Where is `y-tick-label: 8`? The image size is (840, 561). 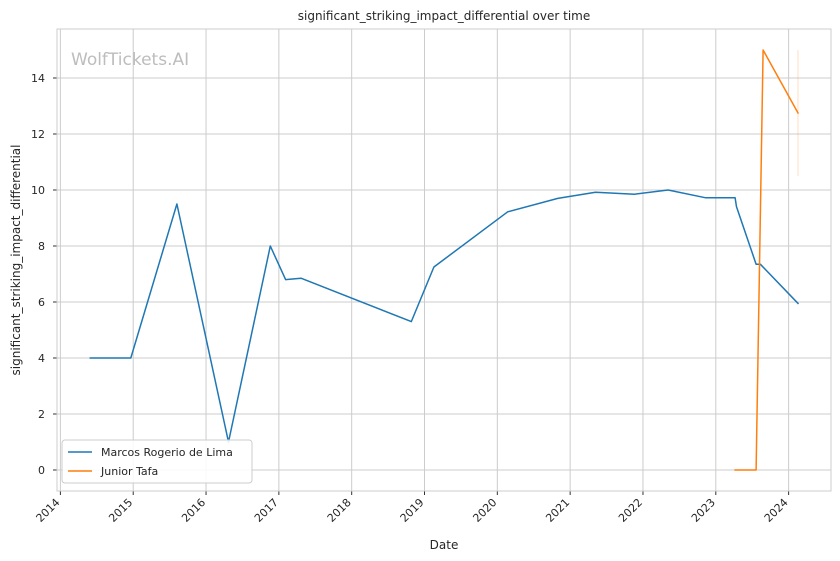 y-tick-label: 8 is located at coordinates (41, 246).